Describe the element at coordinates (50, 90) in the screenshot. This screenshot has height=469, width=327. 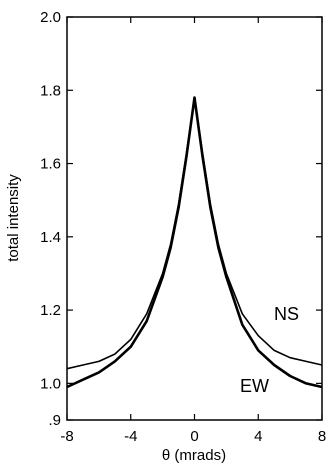
I see `y-tick-label: 1.8` at that location.